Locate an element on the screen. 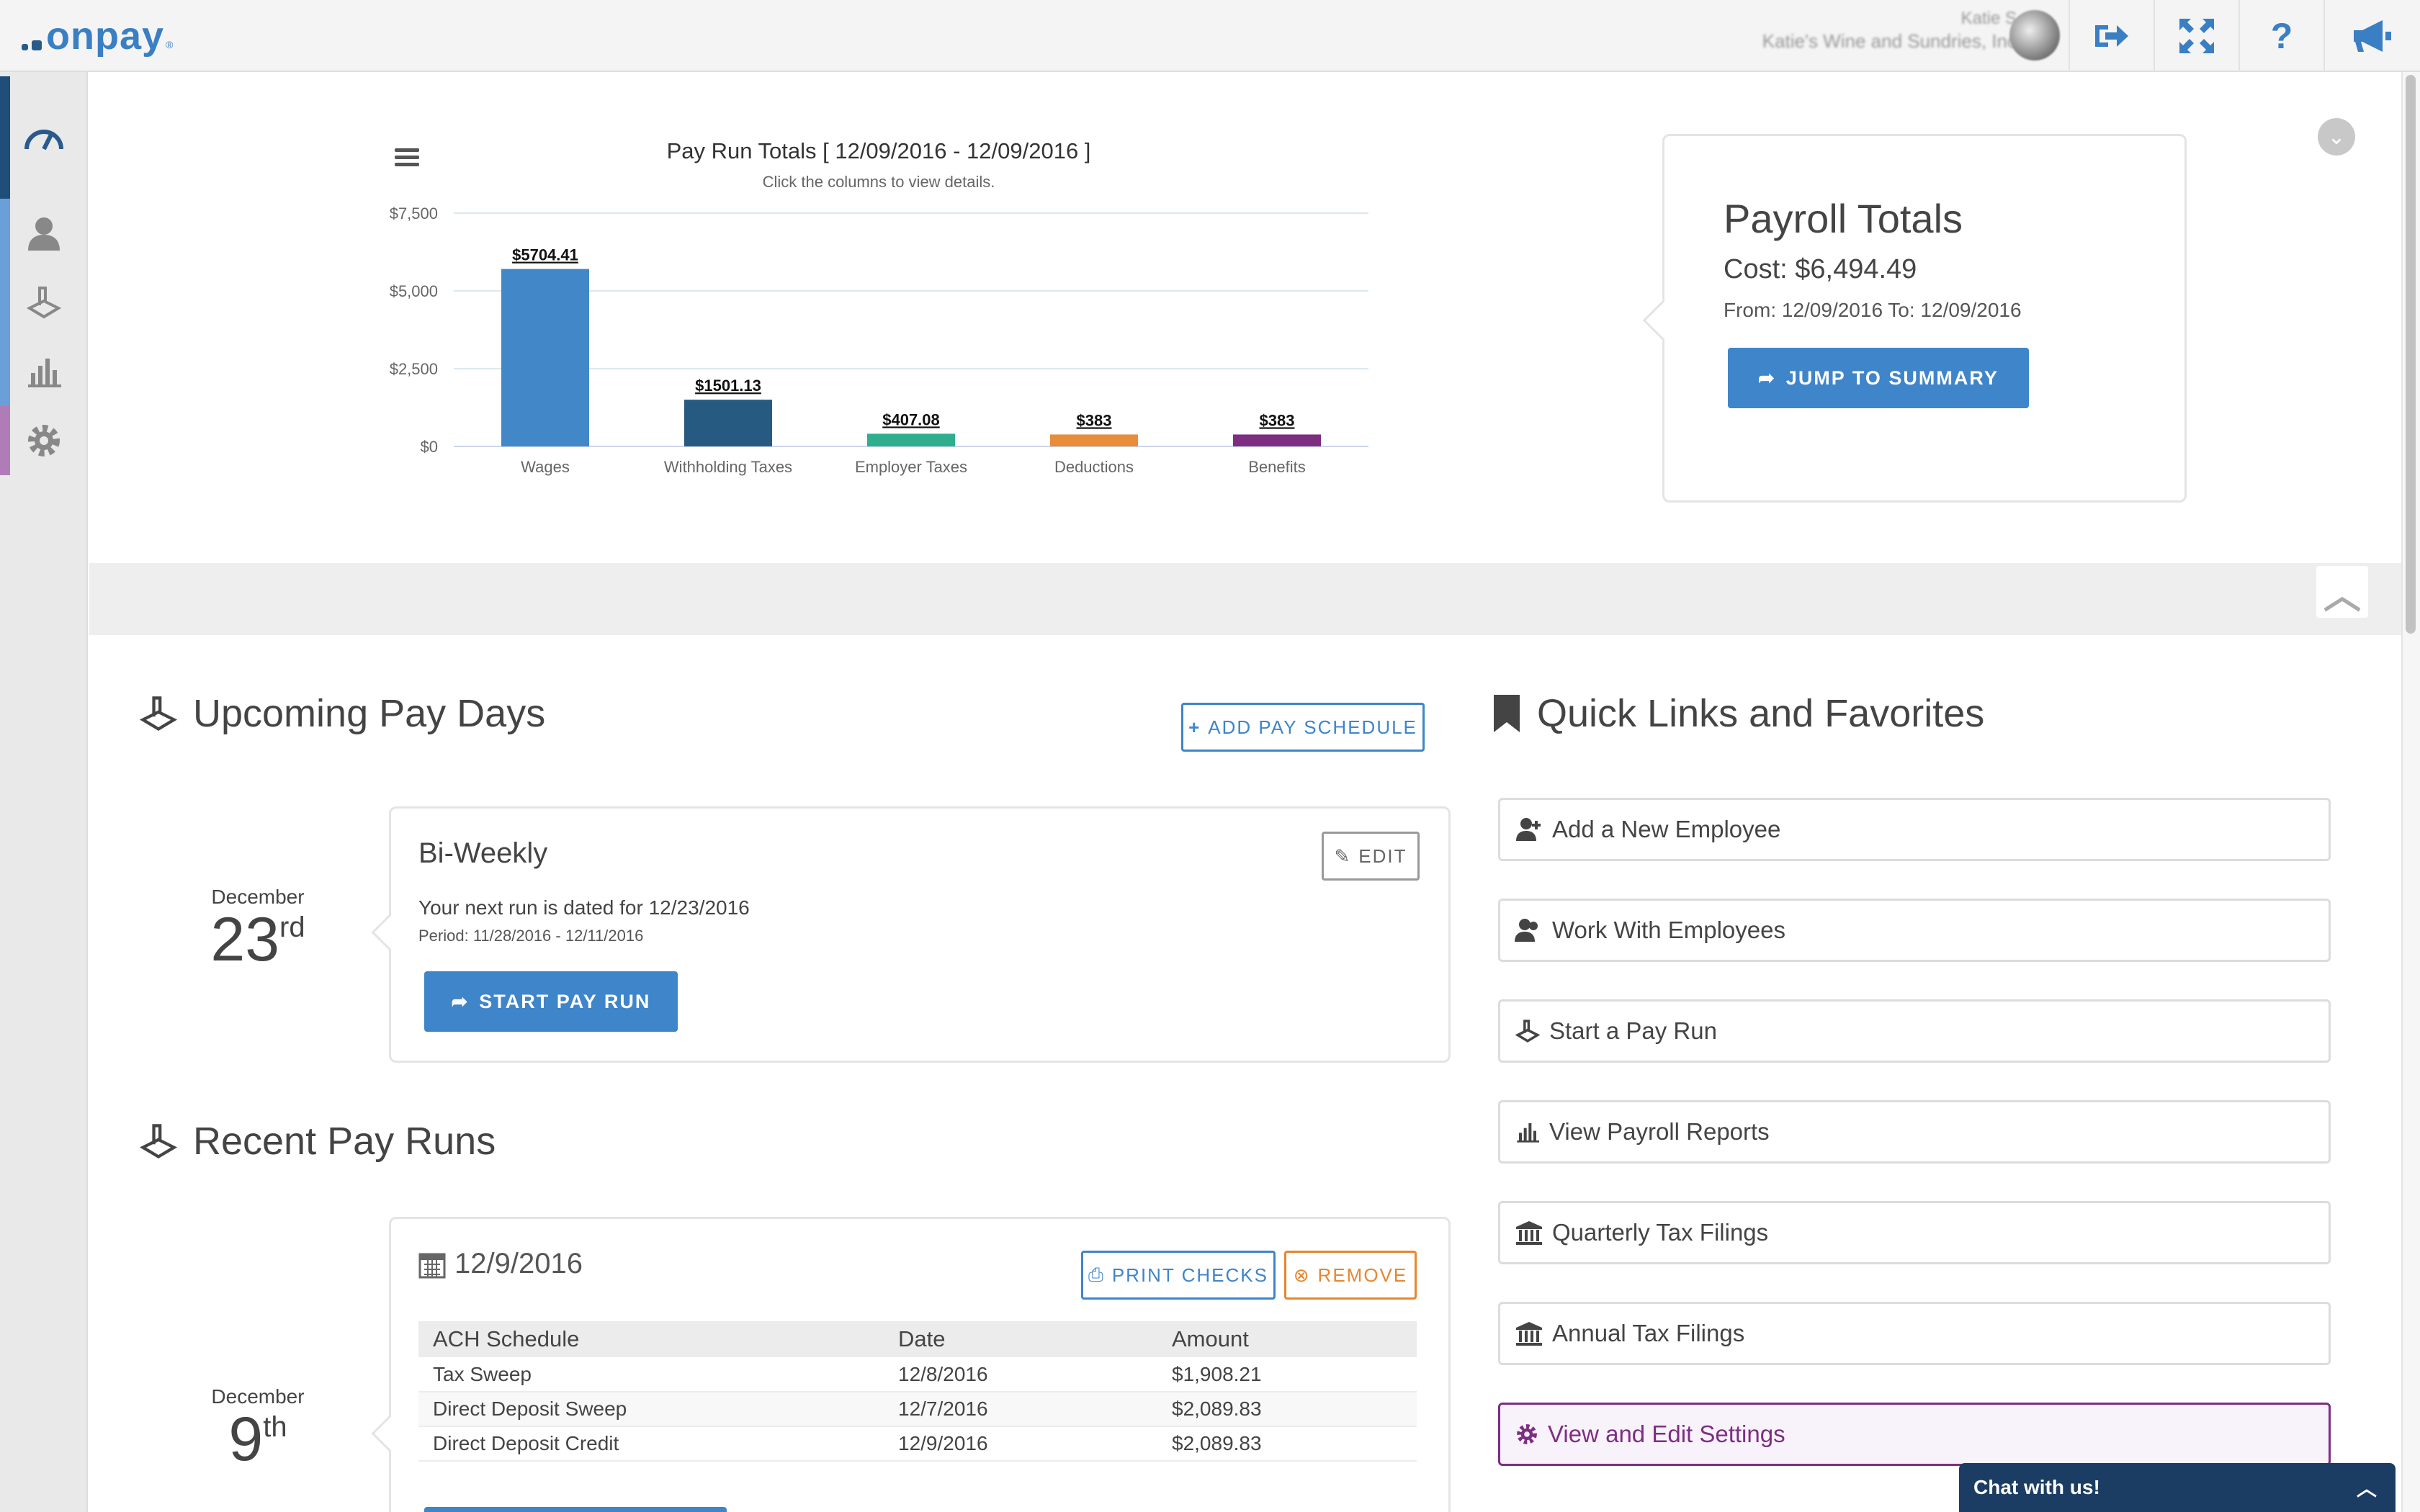 This screenshot has height=1512, width=2420. people-icon is located at coordinates (1527, 930).